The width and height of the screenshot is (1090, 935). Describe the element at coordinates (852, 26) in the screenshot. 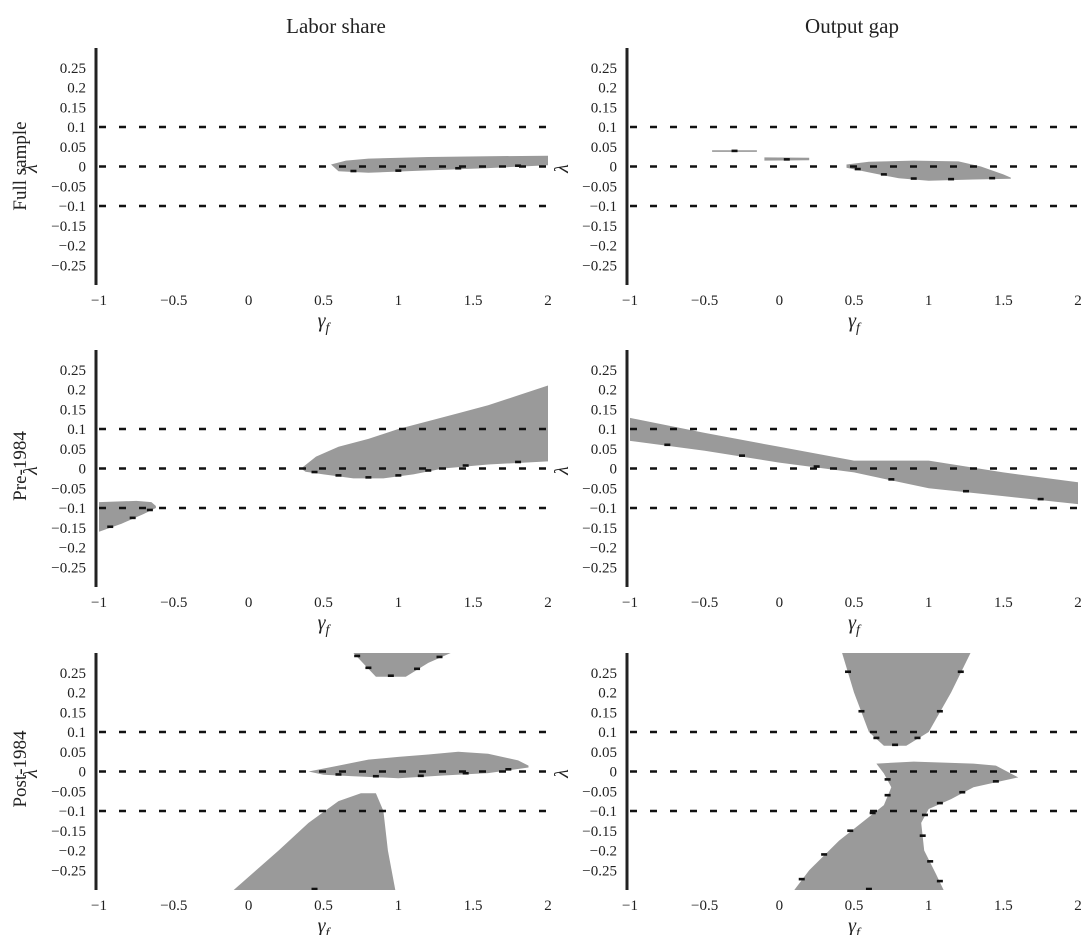

I see `column-title-output-gap: Output gap` at that location.